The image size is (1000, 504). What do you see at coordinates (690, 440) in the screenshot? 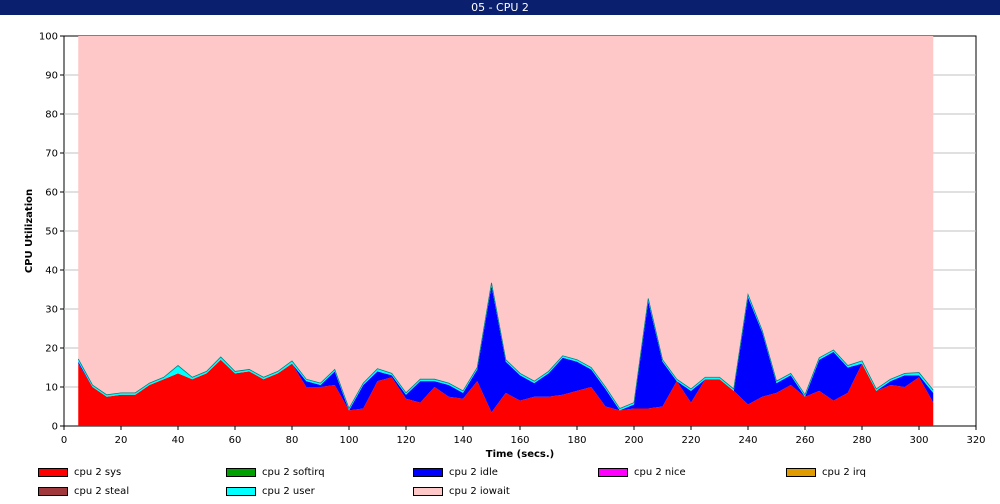
I see `x-tick-label: 220` at bounding box center [690, 440].